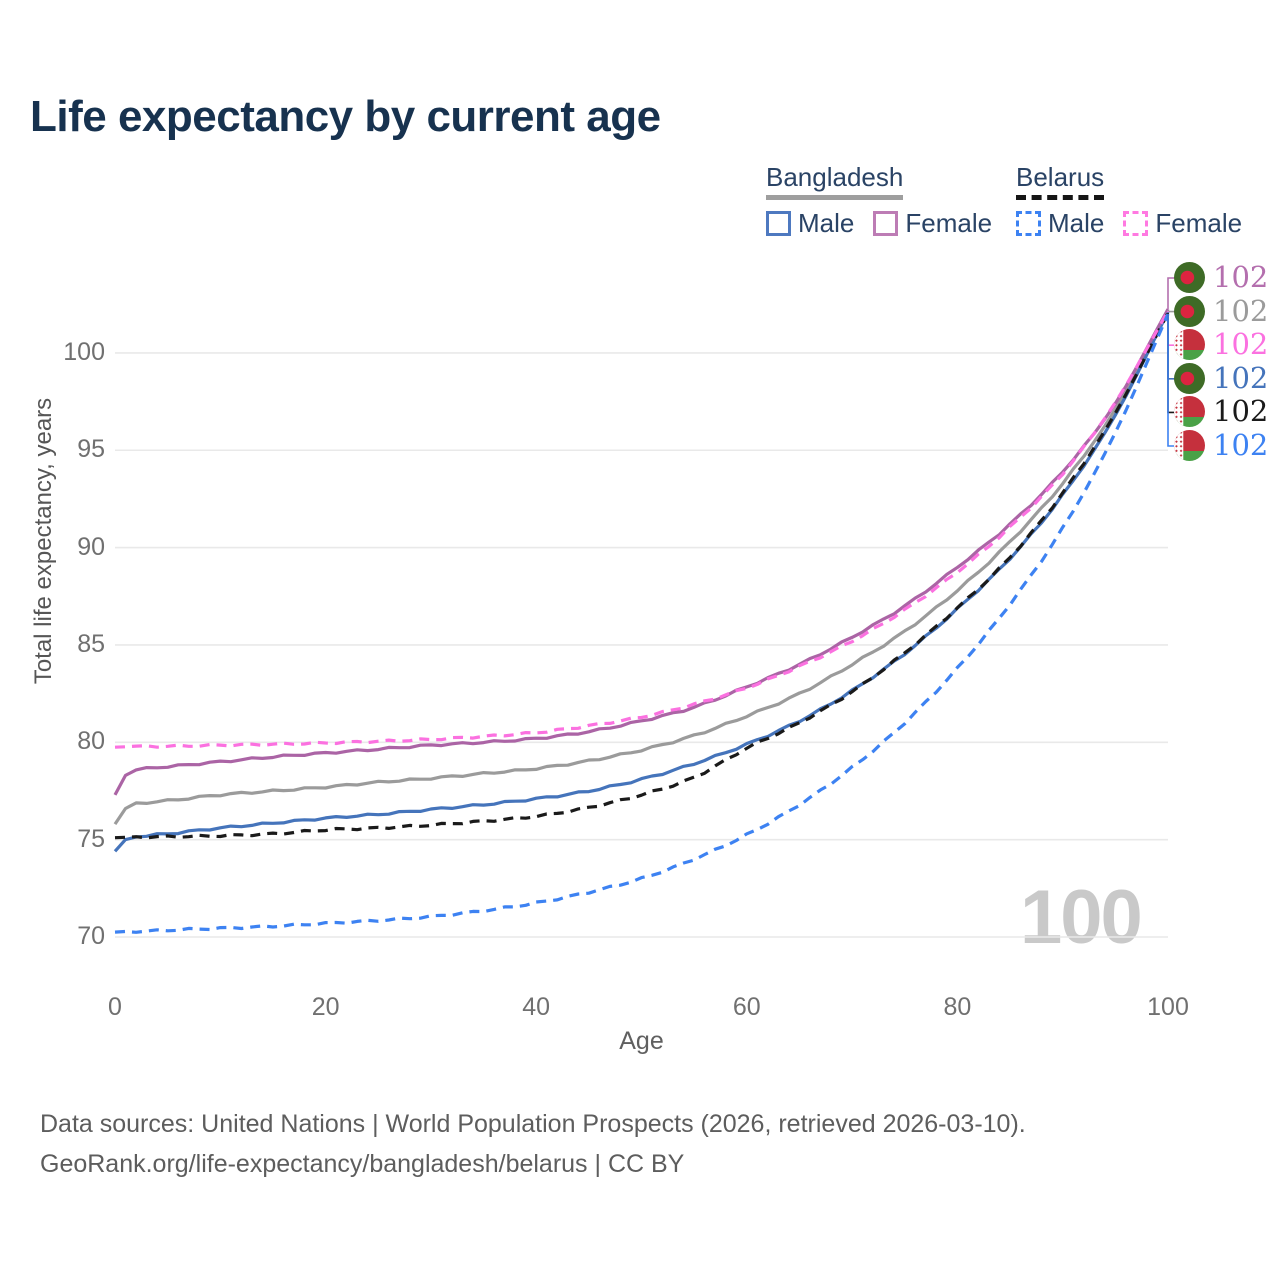 The width and height of the screenshot is (1280, 1280). Describe the element at coordinates (957, 1007) in the screenshot. I see `x-tick-label: 80` at that location.